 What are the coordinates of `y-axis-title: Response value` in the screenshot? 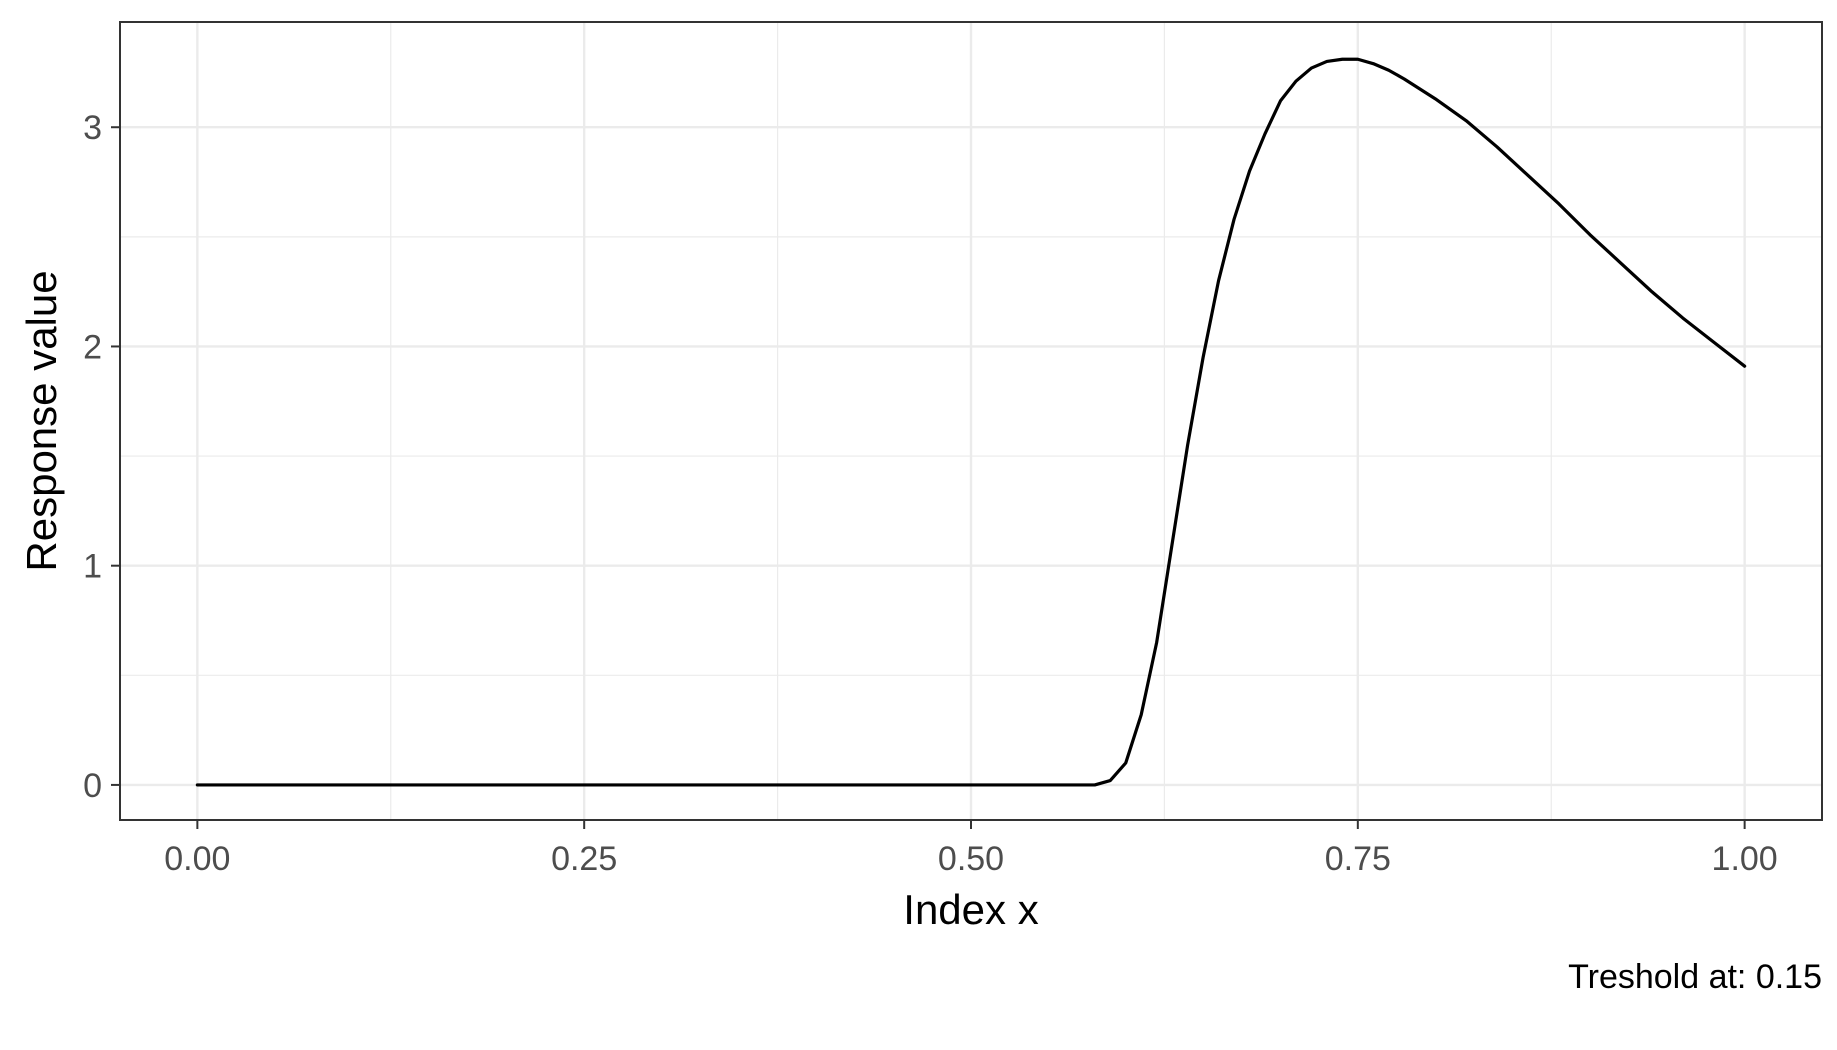 It's located at (41, 420).